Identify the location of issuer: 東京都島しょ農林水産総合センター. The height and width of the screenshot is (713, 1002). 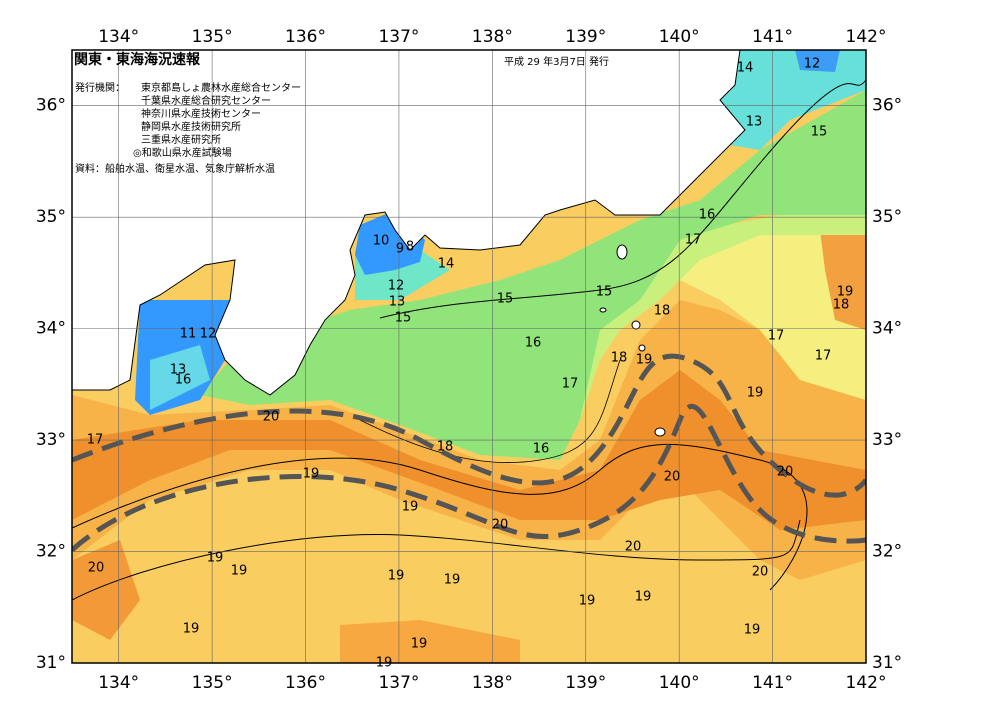
(221, 87).